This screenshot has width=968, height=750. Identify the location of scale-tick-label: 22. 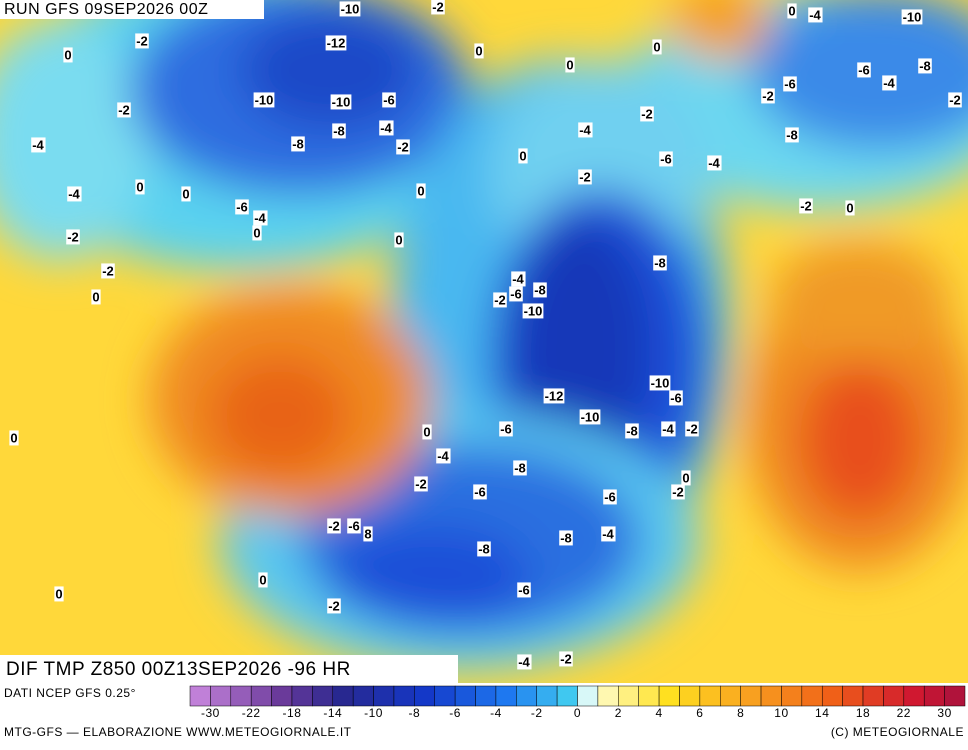
(904, 713).